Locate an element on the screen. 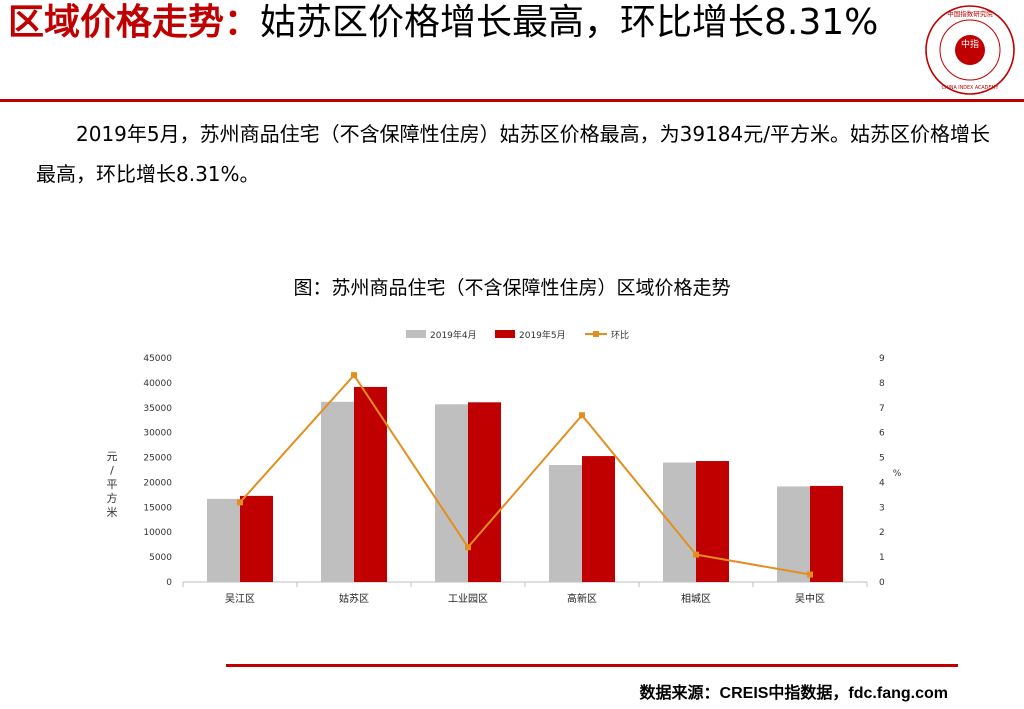 The height and width of the screenshot is (709, 1024). y-tick-label: 30000 is located at coordinates (157, 434).